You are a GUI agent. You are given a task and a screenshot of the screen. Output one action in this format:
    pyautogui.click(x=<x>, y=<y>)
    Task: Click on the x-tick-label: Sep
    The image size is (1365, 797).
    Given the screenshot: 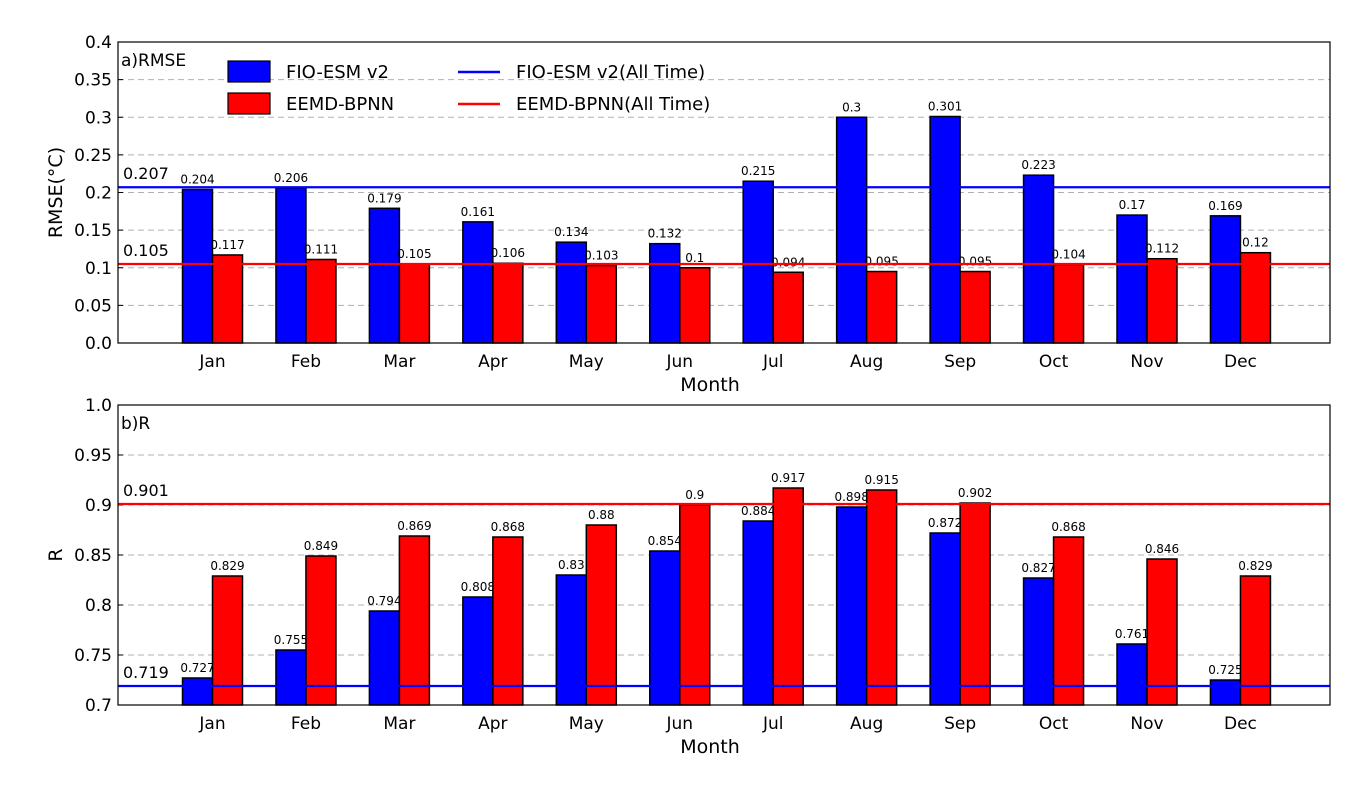 What is the action you would take?
    pyautogui.click(x=960, y=724)
    